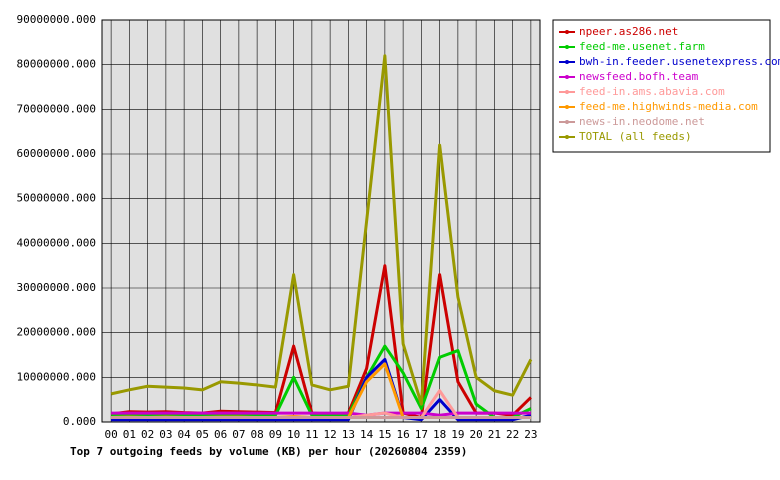 The height and width of the screenshot is (480, 780). What do you see at coordinates (56, 376) in the screenshot?
I see `y-tick-label: 10000000.000` at bounding box center [56, 376].